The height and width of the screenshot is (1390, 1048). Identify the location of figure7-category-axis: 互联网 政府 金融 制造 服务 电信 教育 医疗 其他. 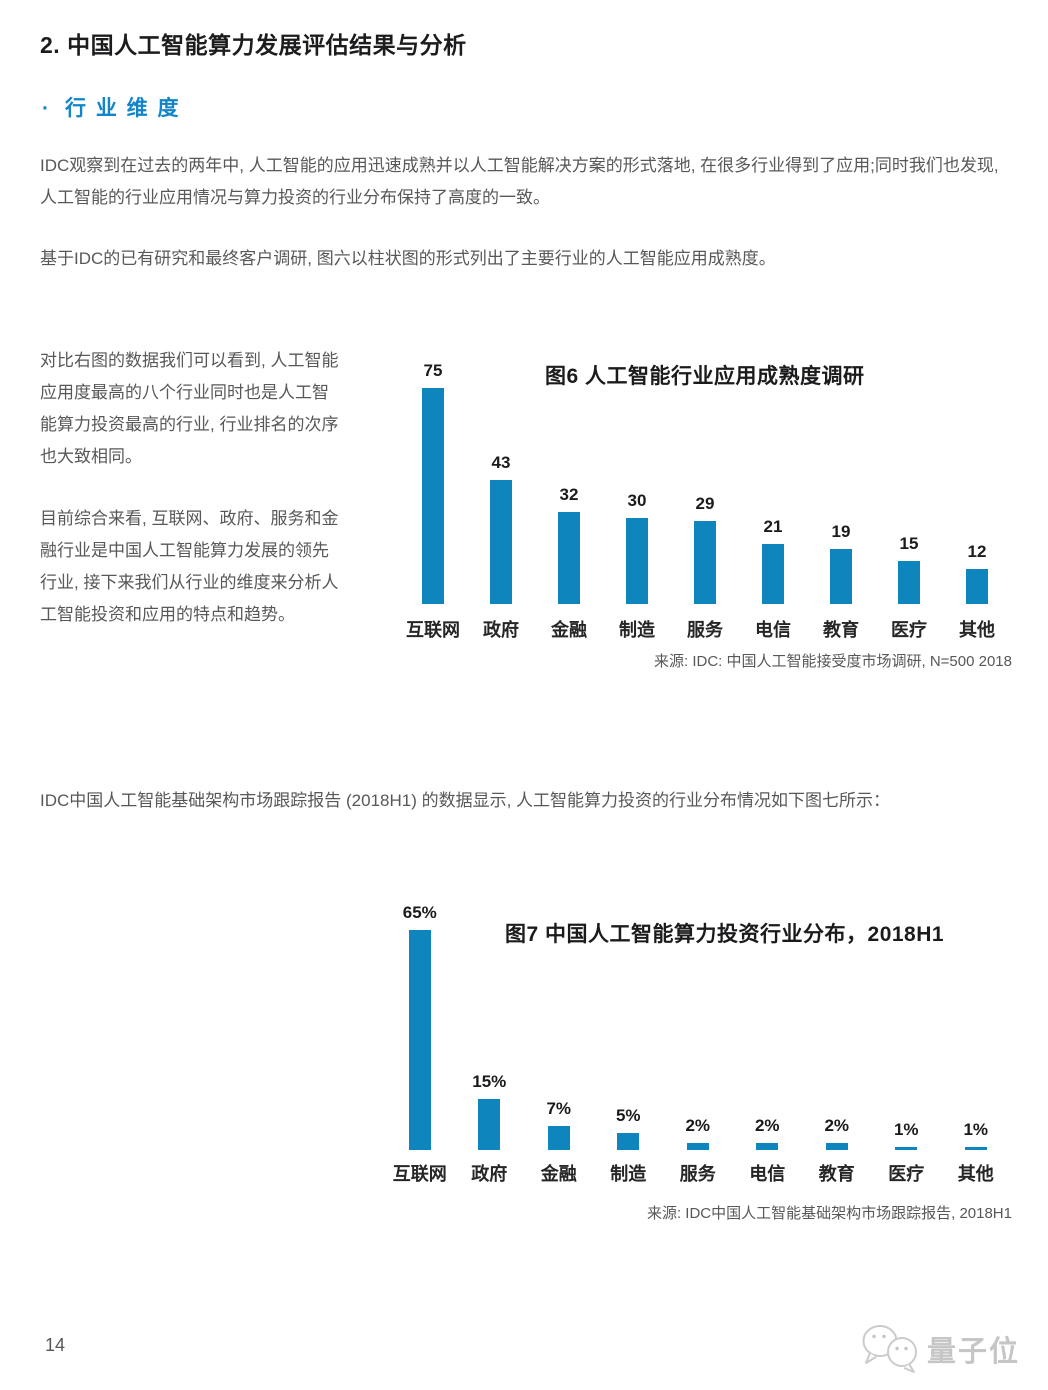
(698, 1173).